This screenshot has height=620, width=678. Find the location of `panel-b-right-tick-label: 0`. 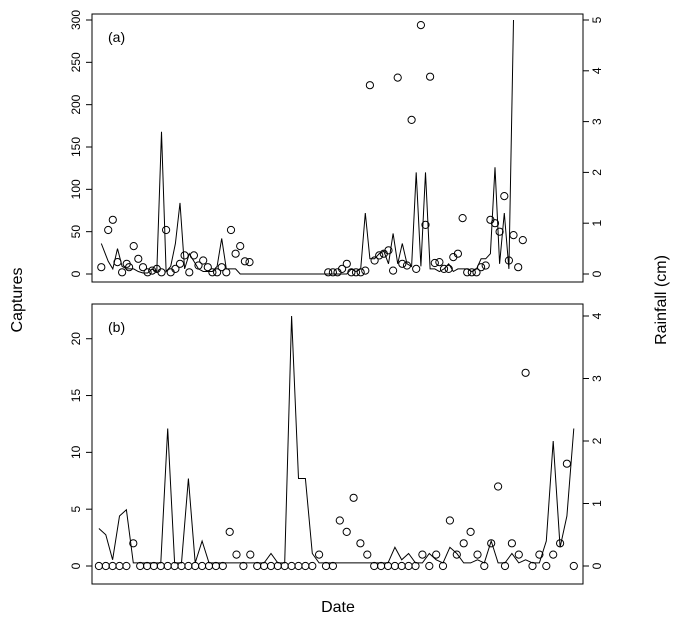

panel-b-right-tick-label: 0 is located at coordinates (597, 565).